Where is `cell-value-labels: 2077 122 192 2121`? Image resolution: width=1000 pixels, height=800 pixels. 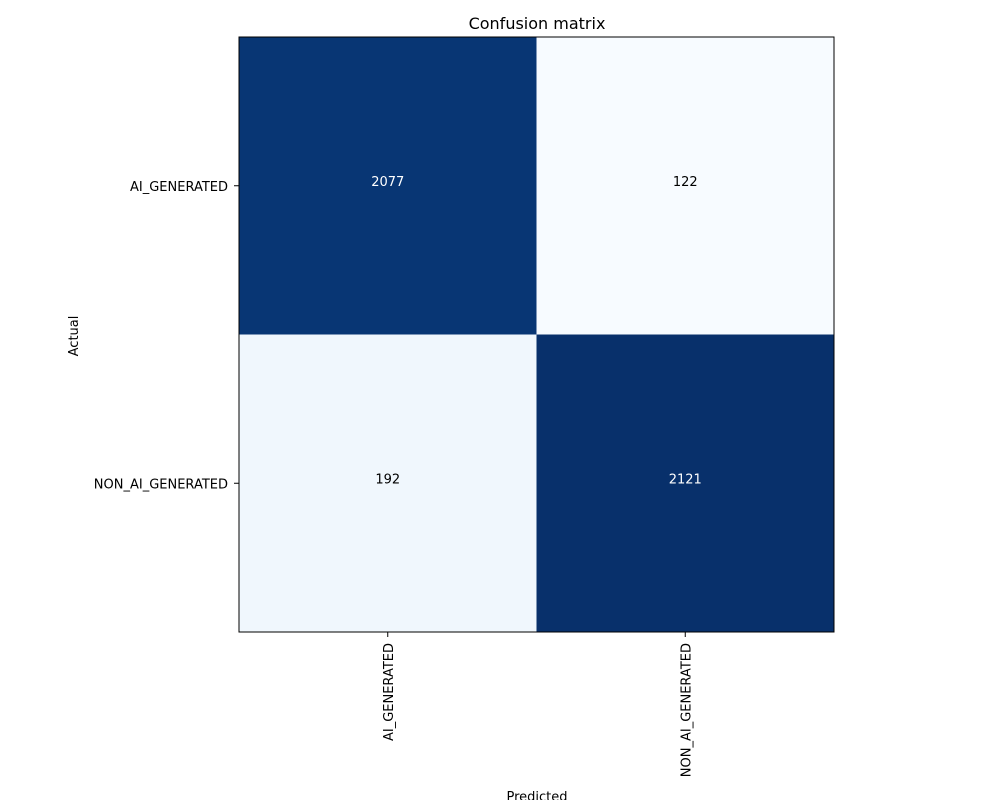
cell-value-labels: 2077 122 192 2121 is located at coordinates (536, 331).